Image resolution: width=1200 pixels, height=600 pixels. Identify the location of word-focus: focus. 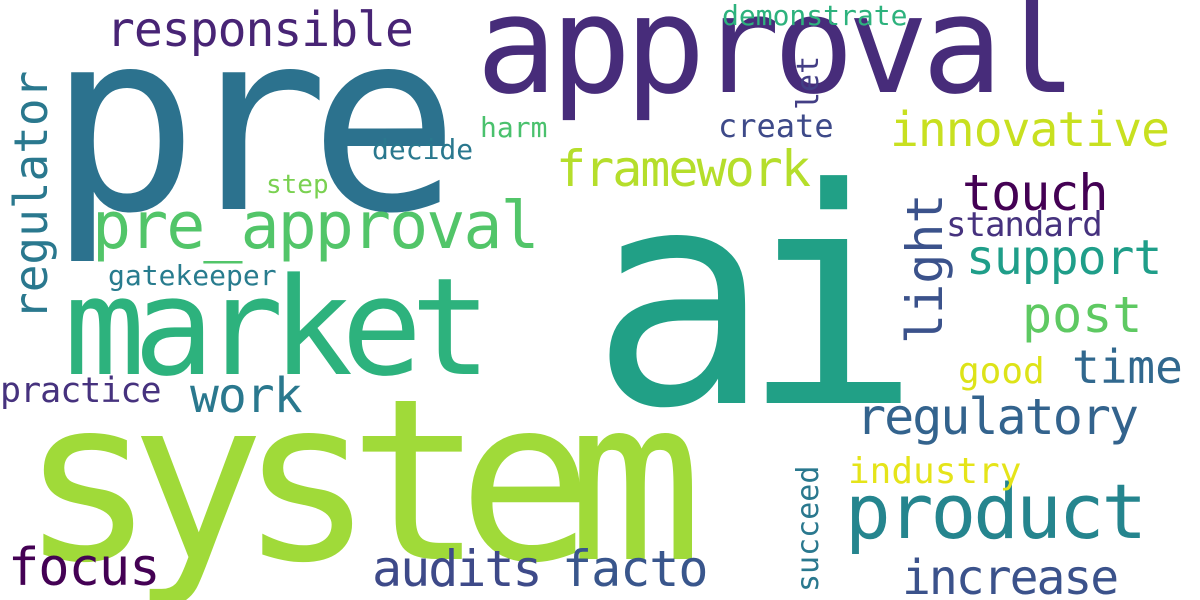
(84, 568).